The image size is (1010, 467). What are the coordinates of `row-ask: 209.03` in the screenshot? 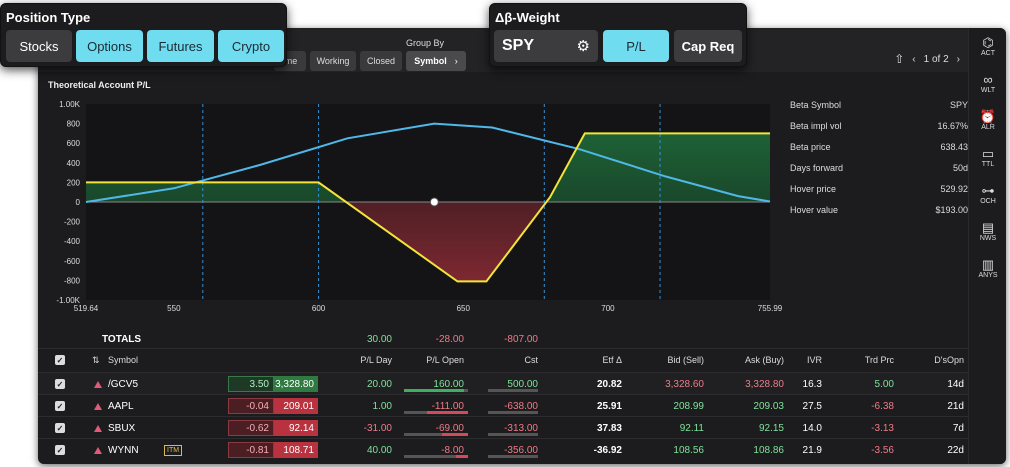 It's located at (768, 406).